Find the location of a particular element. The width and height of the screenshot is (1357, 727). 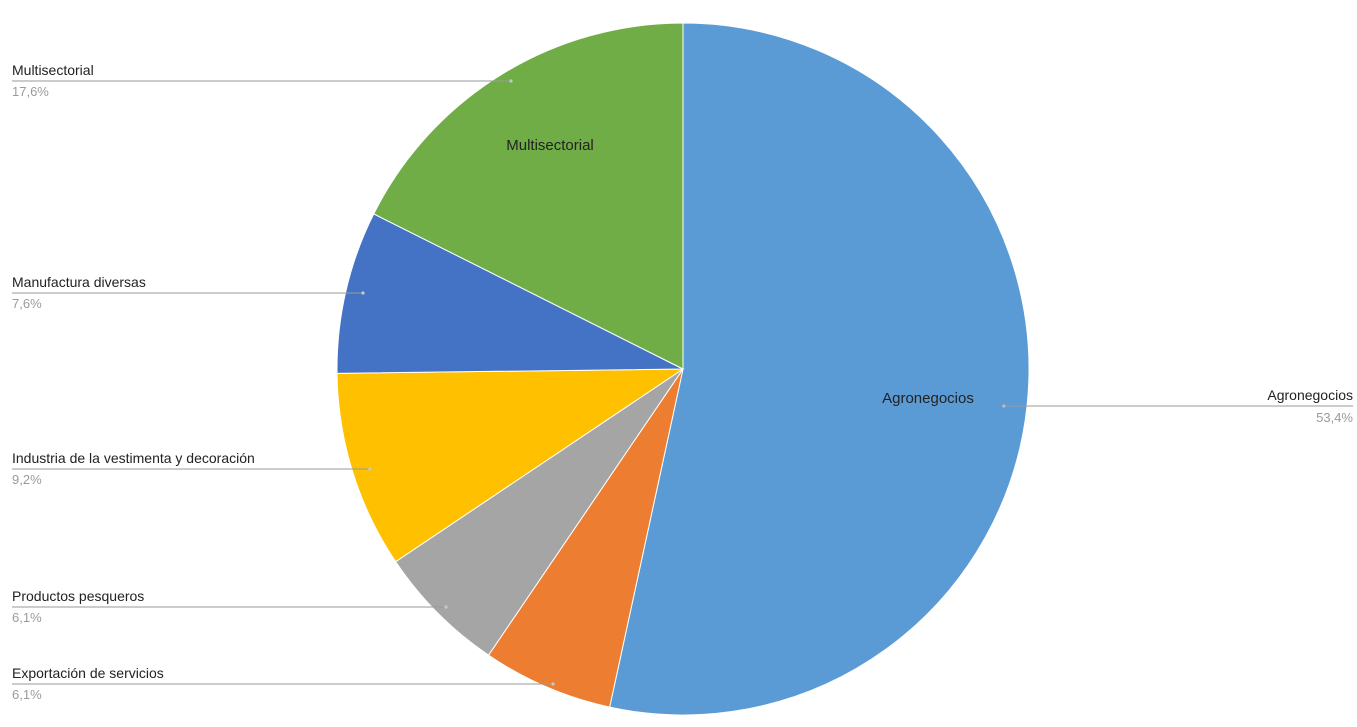

slice-inner-label-multisectorial: Multisectorial is located at coordinates (550, 145).